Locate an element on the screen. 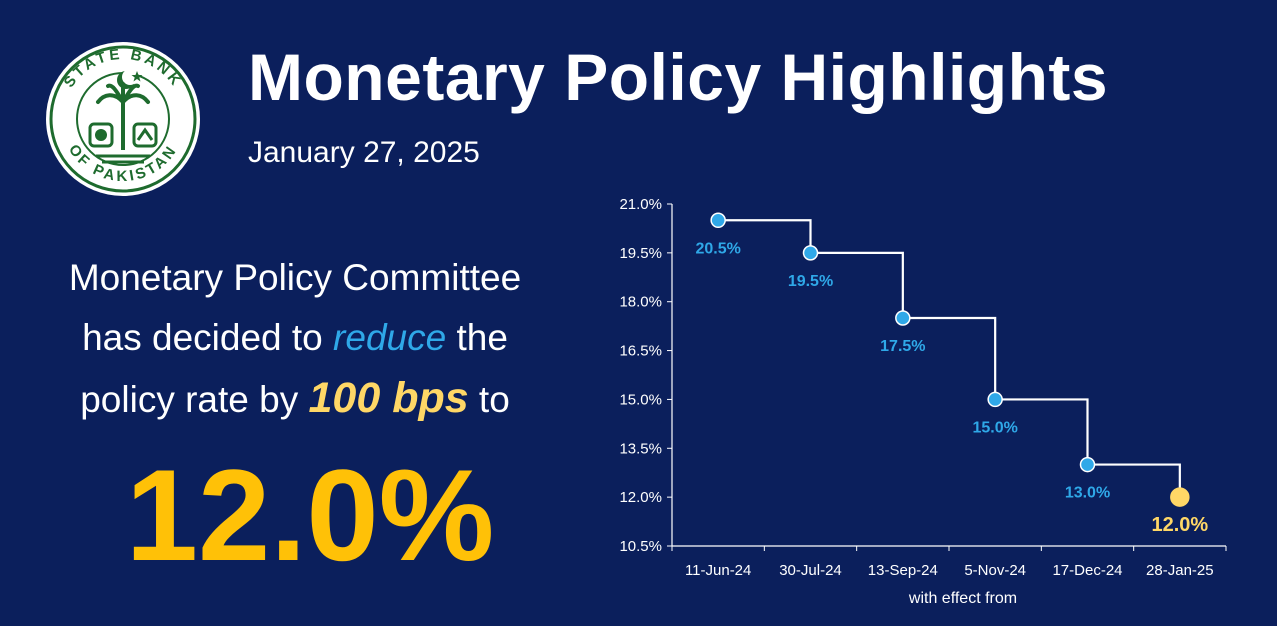 This screenshot has height=626, width=1277. statement-line-3: policy rate by 100 bps to is located at coordinates (295, 399).